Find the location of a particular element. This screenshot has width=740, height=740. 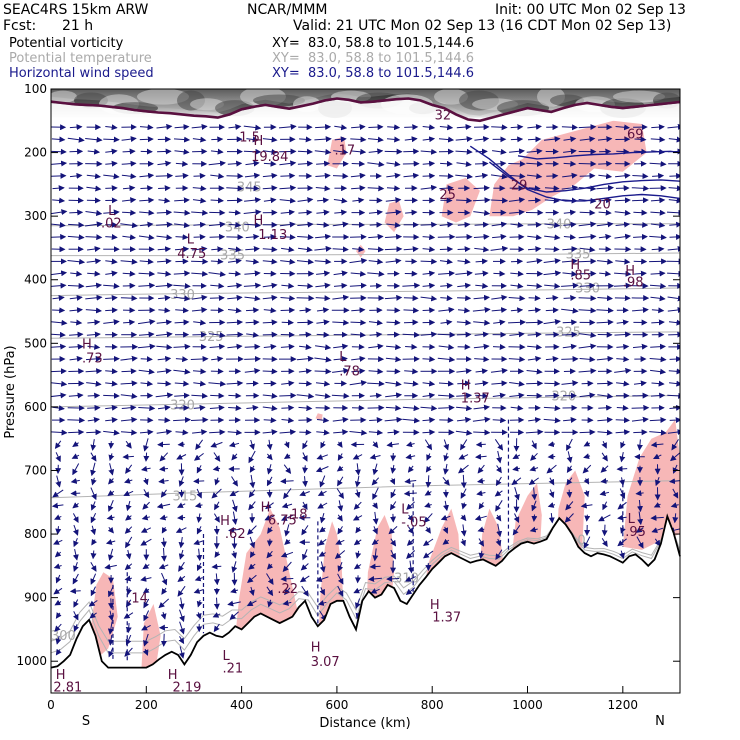

tropopause-mask is located at coordinates (365, 111).